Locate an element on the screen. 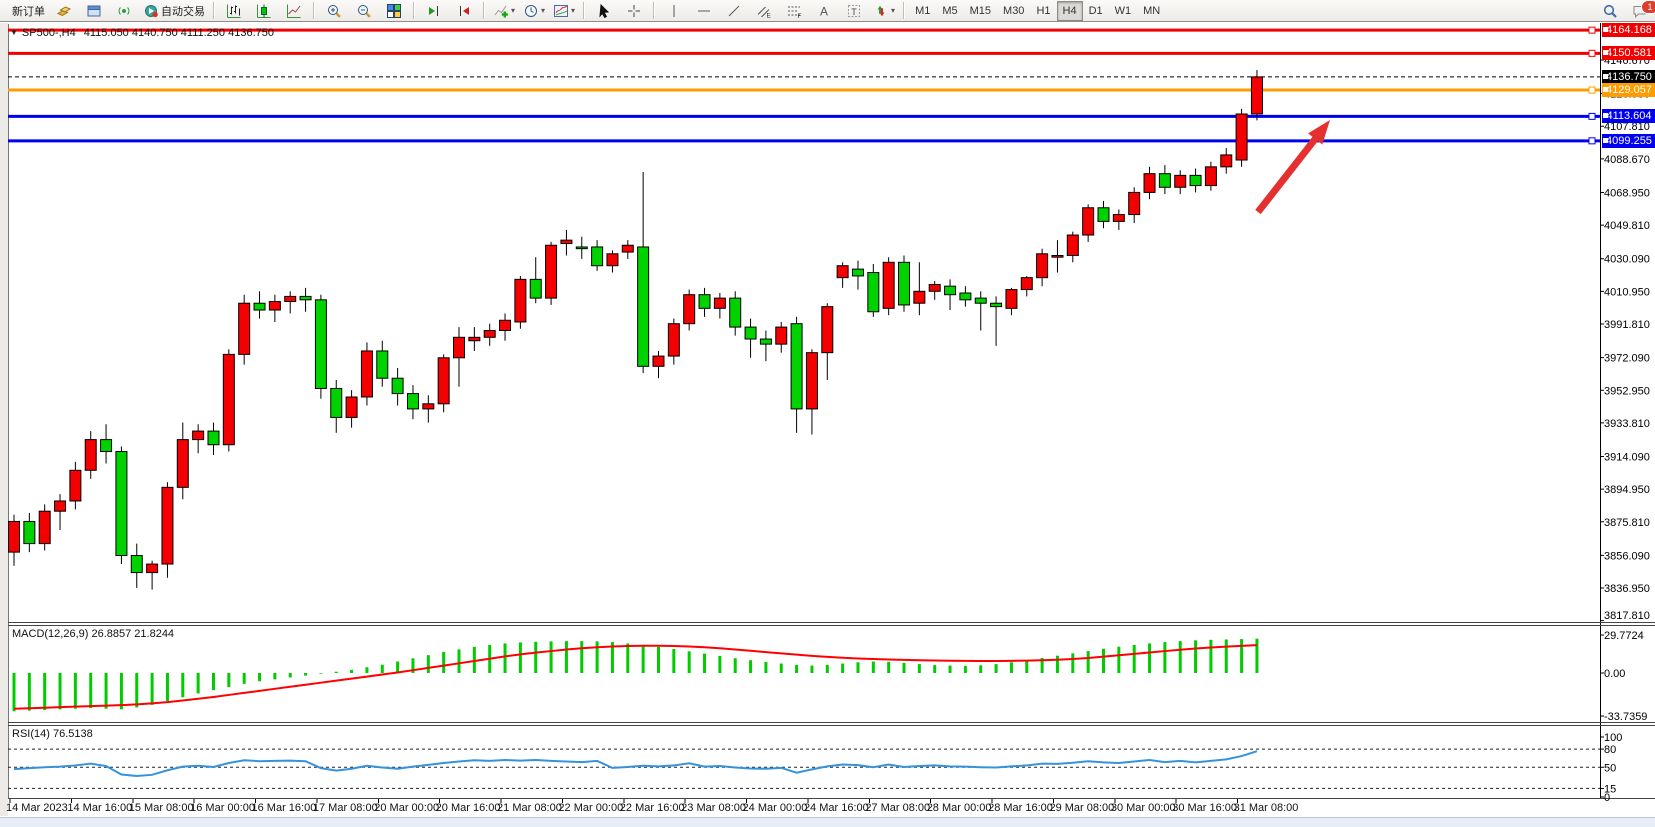  vertical-line-button is located at coordinates (674, 11).